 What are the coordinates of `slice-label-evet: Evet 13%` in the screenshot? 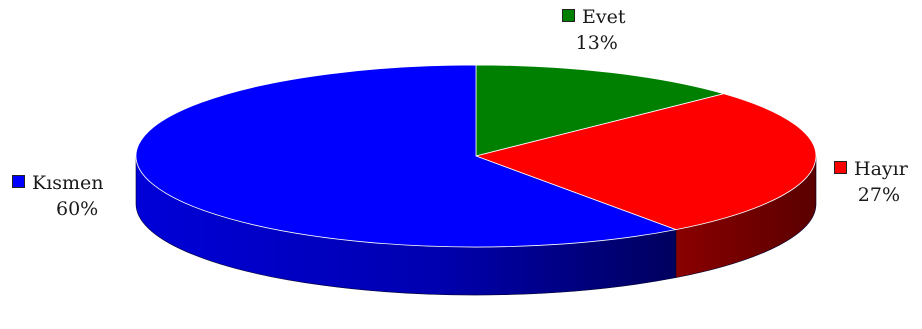 It's located at (593, 30).